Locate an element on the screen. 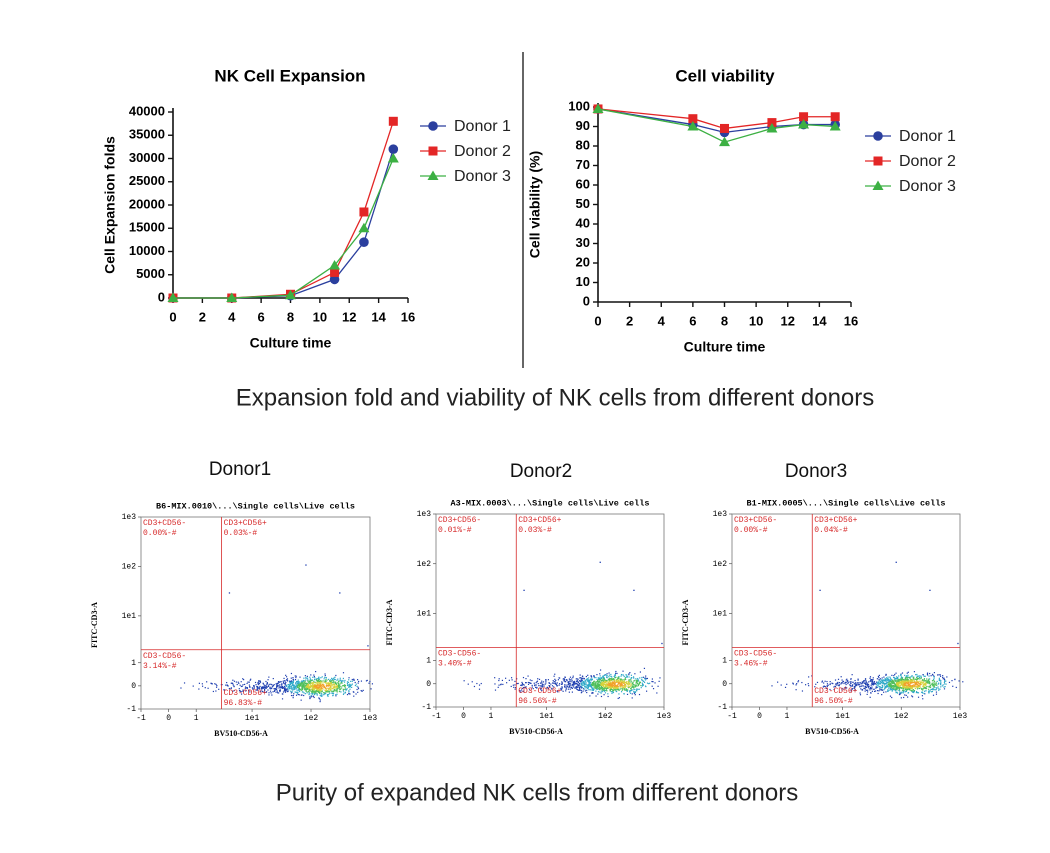 The height and width of the screenshot is (853, 1050). quadrant-name: CD3-CD56- is located at coordinates (459, 654).